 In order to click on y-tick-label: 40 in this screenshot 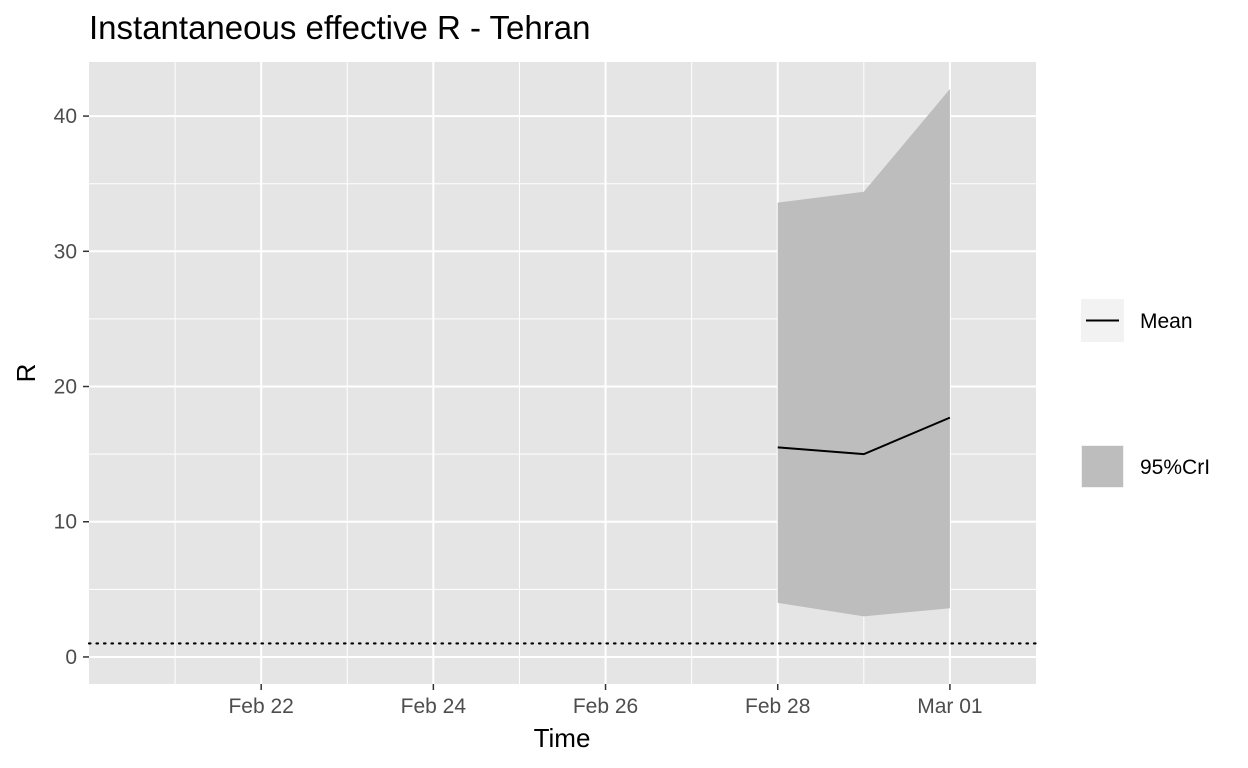, I will do `click(65, 116)`.